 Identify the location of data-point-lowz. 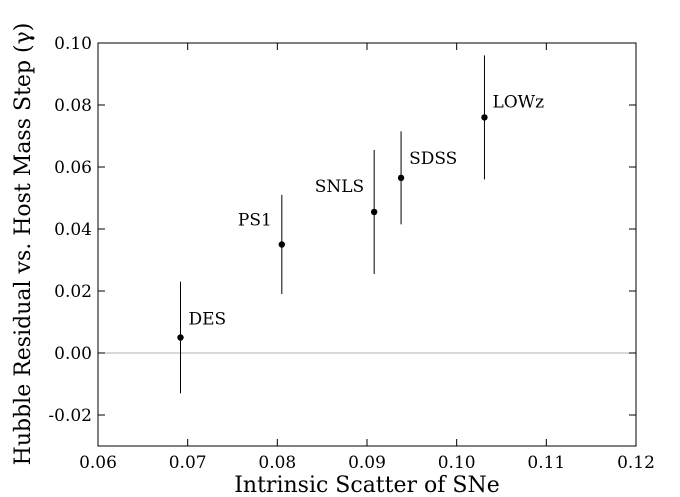
(484, 117).